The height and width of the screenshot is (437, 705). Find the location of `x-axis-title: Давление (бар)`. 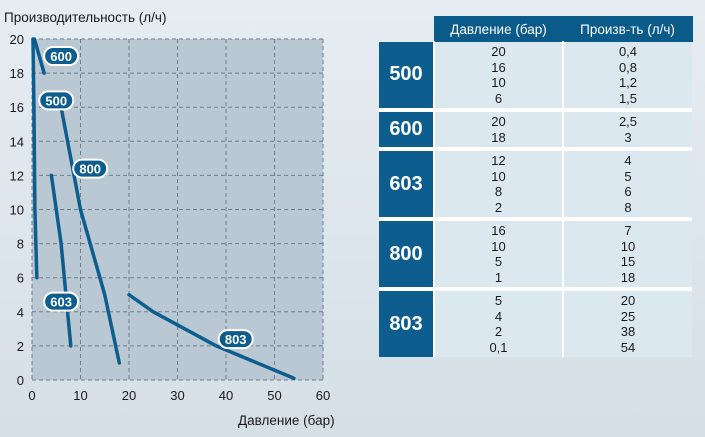

x-axis-title: Давление (бар) is located at coordinates (286, 420).